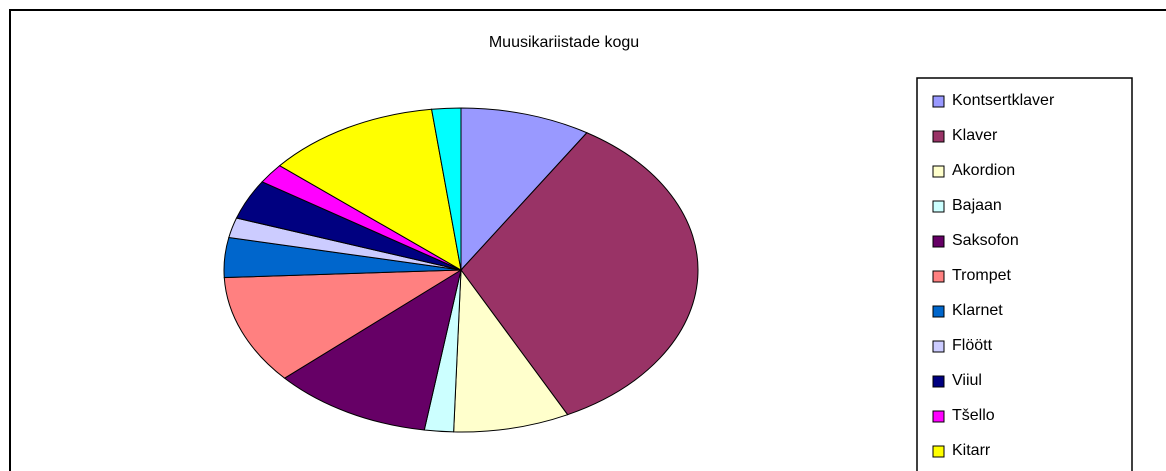 The image size is (1166, 471). I want to click on legend-label: Saksofon, so click(985, 240).